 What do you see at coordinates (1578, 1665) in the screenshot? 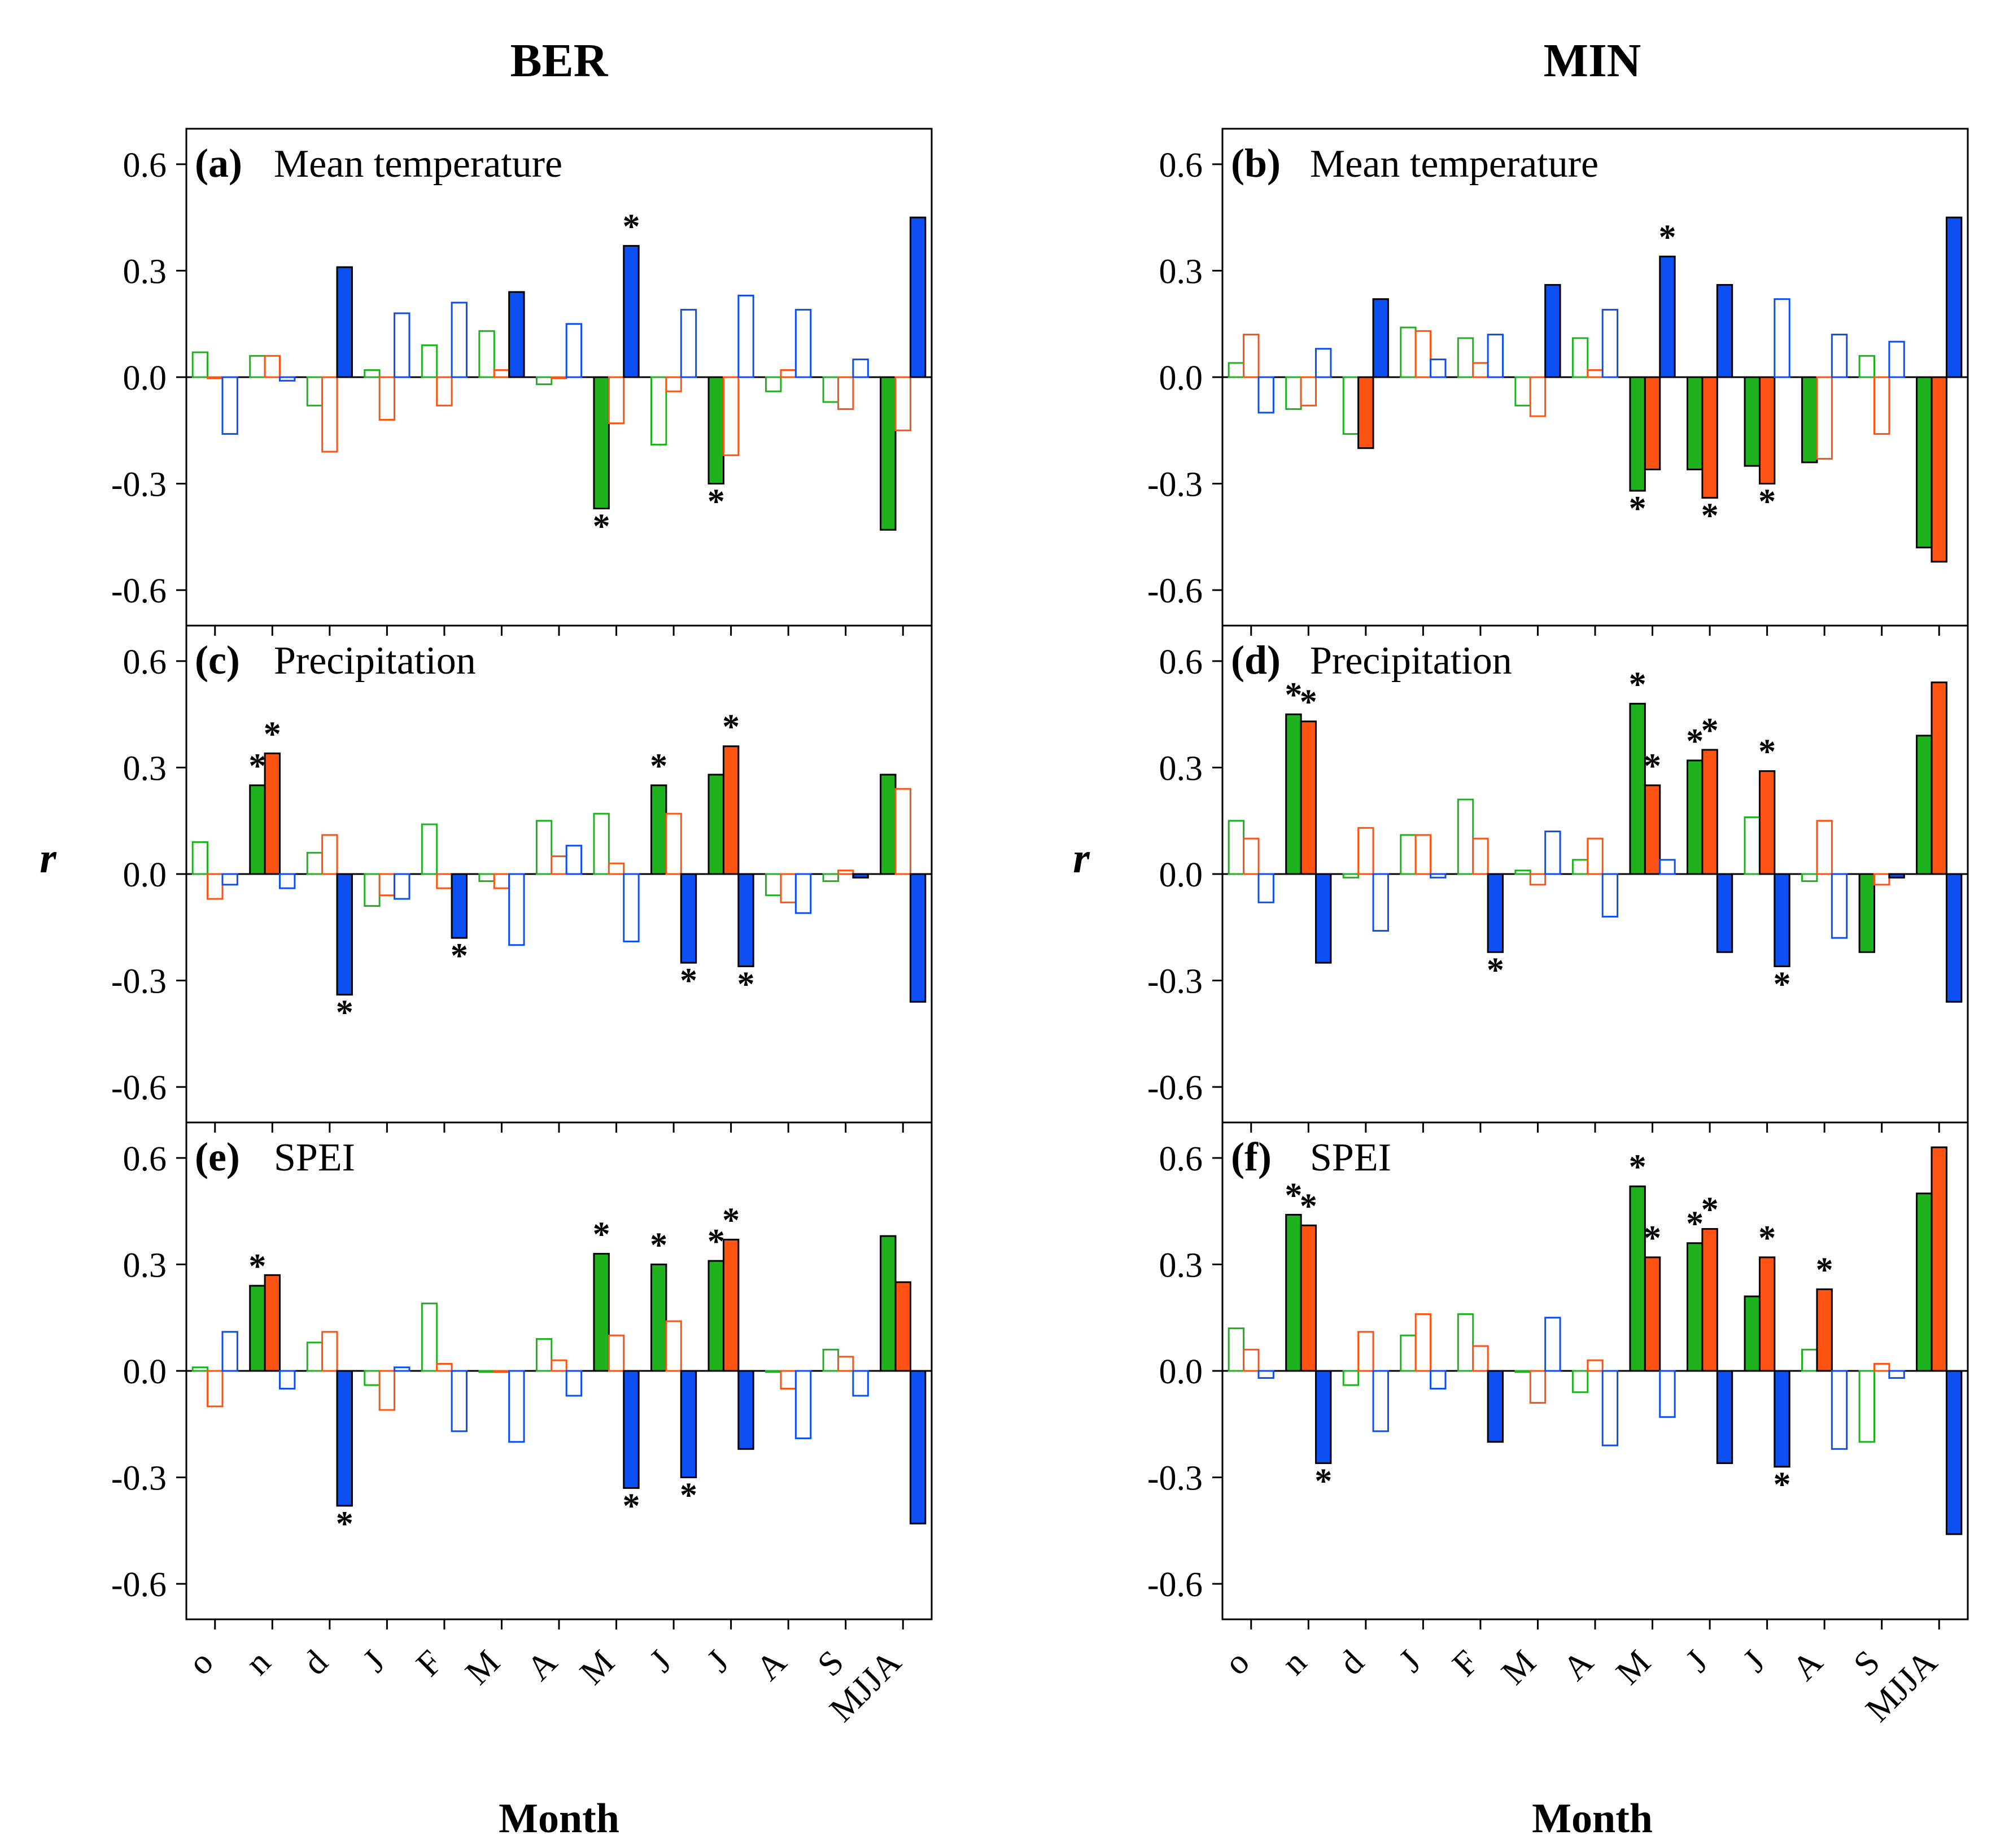
I see `month-label-f: A` at bounding box center [1578, 1665].